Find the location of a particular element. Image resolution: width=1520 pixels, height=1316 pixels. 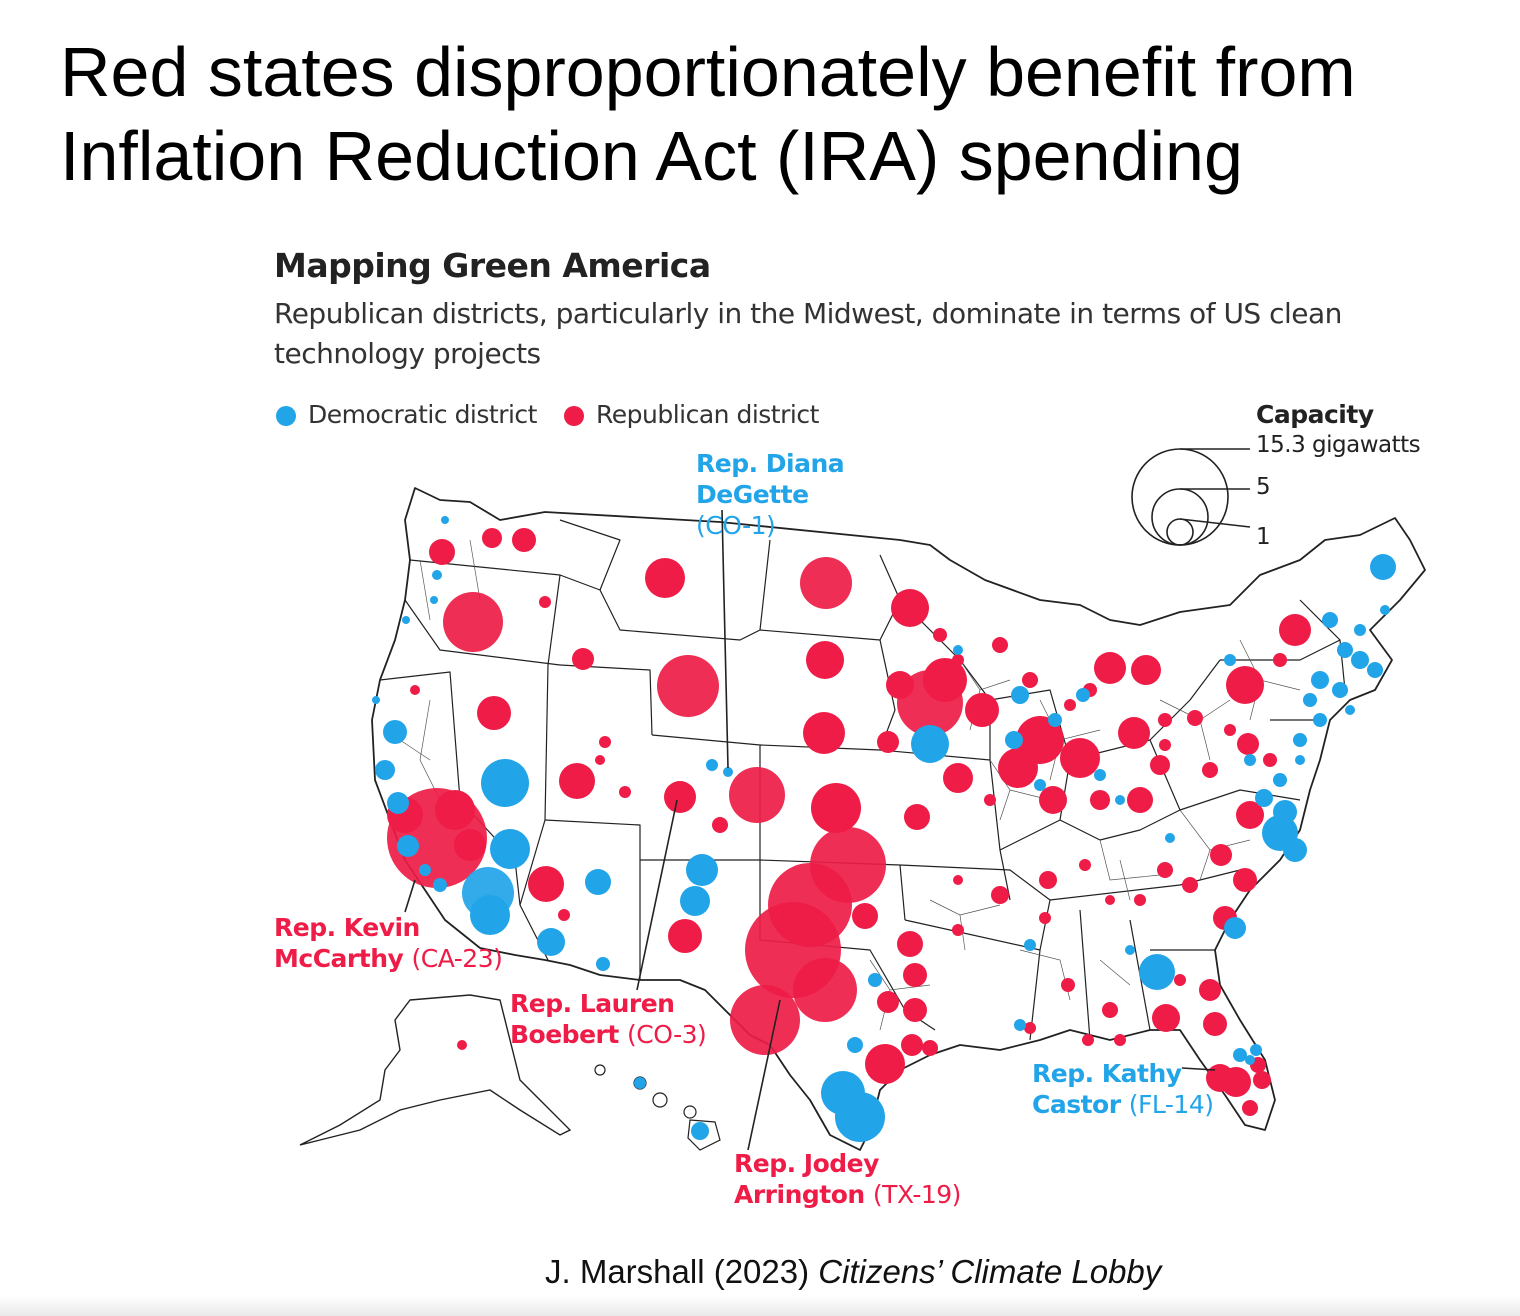

alaska-outline is located at coordinates (435, 1070).